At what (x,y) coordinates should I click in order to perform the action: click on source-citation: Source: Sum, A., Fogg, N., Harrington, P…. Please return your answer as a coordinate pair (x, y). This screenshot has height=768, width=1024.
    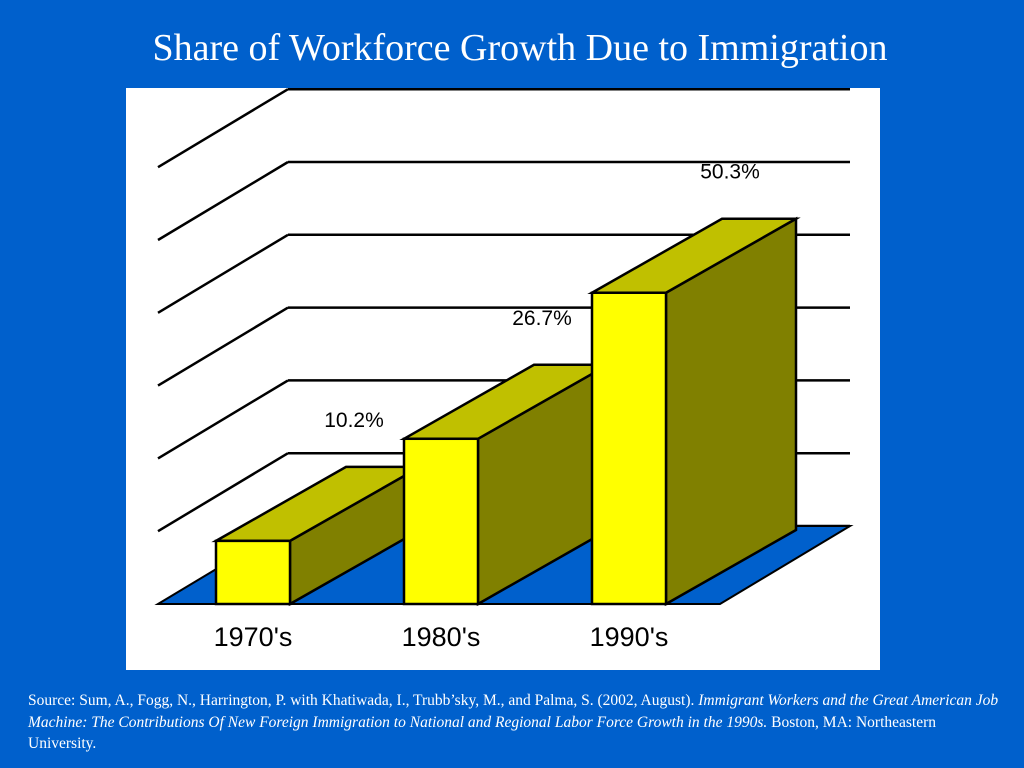
    Looking at the image, I should click on (518, 722).